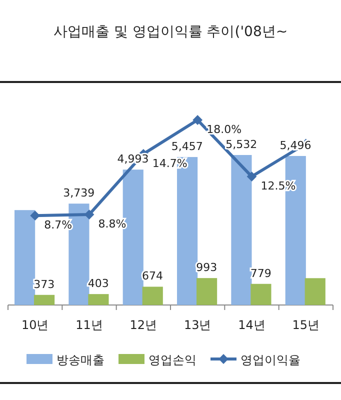 This screenshot has height=400, width=341. What do you see at coordinates (98, 283) in the screenshot?
I see `data-label: 403` at bounding box center [98, 283].